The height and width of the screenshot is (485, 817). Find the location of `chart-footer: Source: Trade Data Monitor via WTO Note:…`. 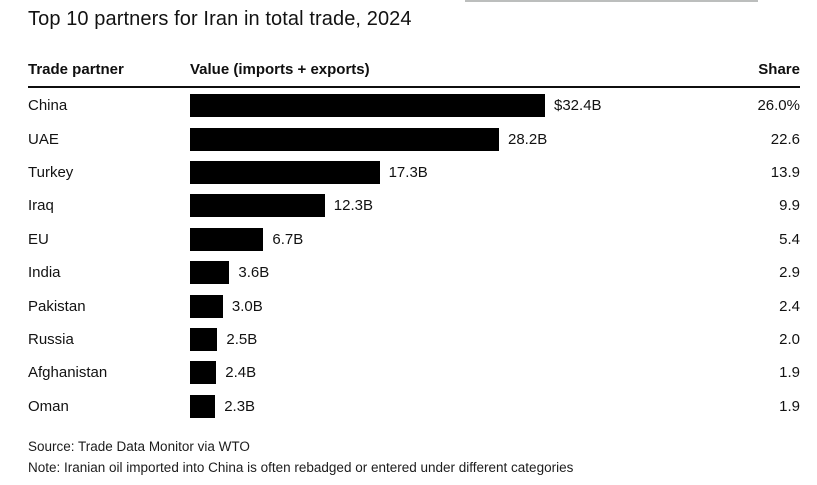

chart-footer: Source: Trade Data Monitor via WTO Note:… is located at coordinates (414, 457).